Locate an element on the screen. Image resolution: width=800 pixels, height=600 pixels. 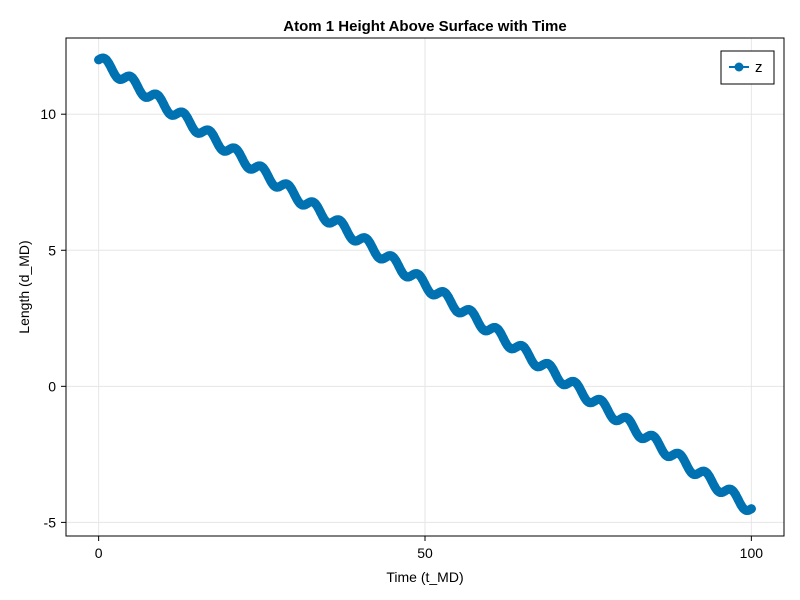
x-tick-label: 0 is located at coordinates (99, 553).